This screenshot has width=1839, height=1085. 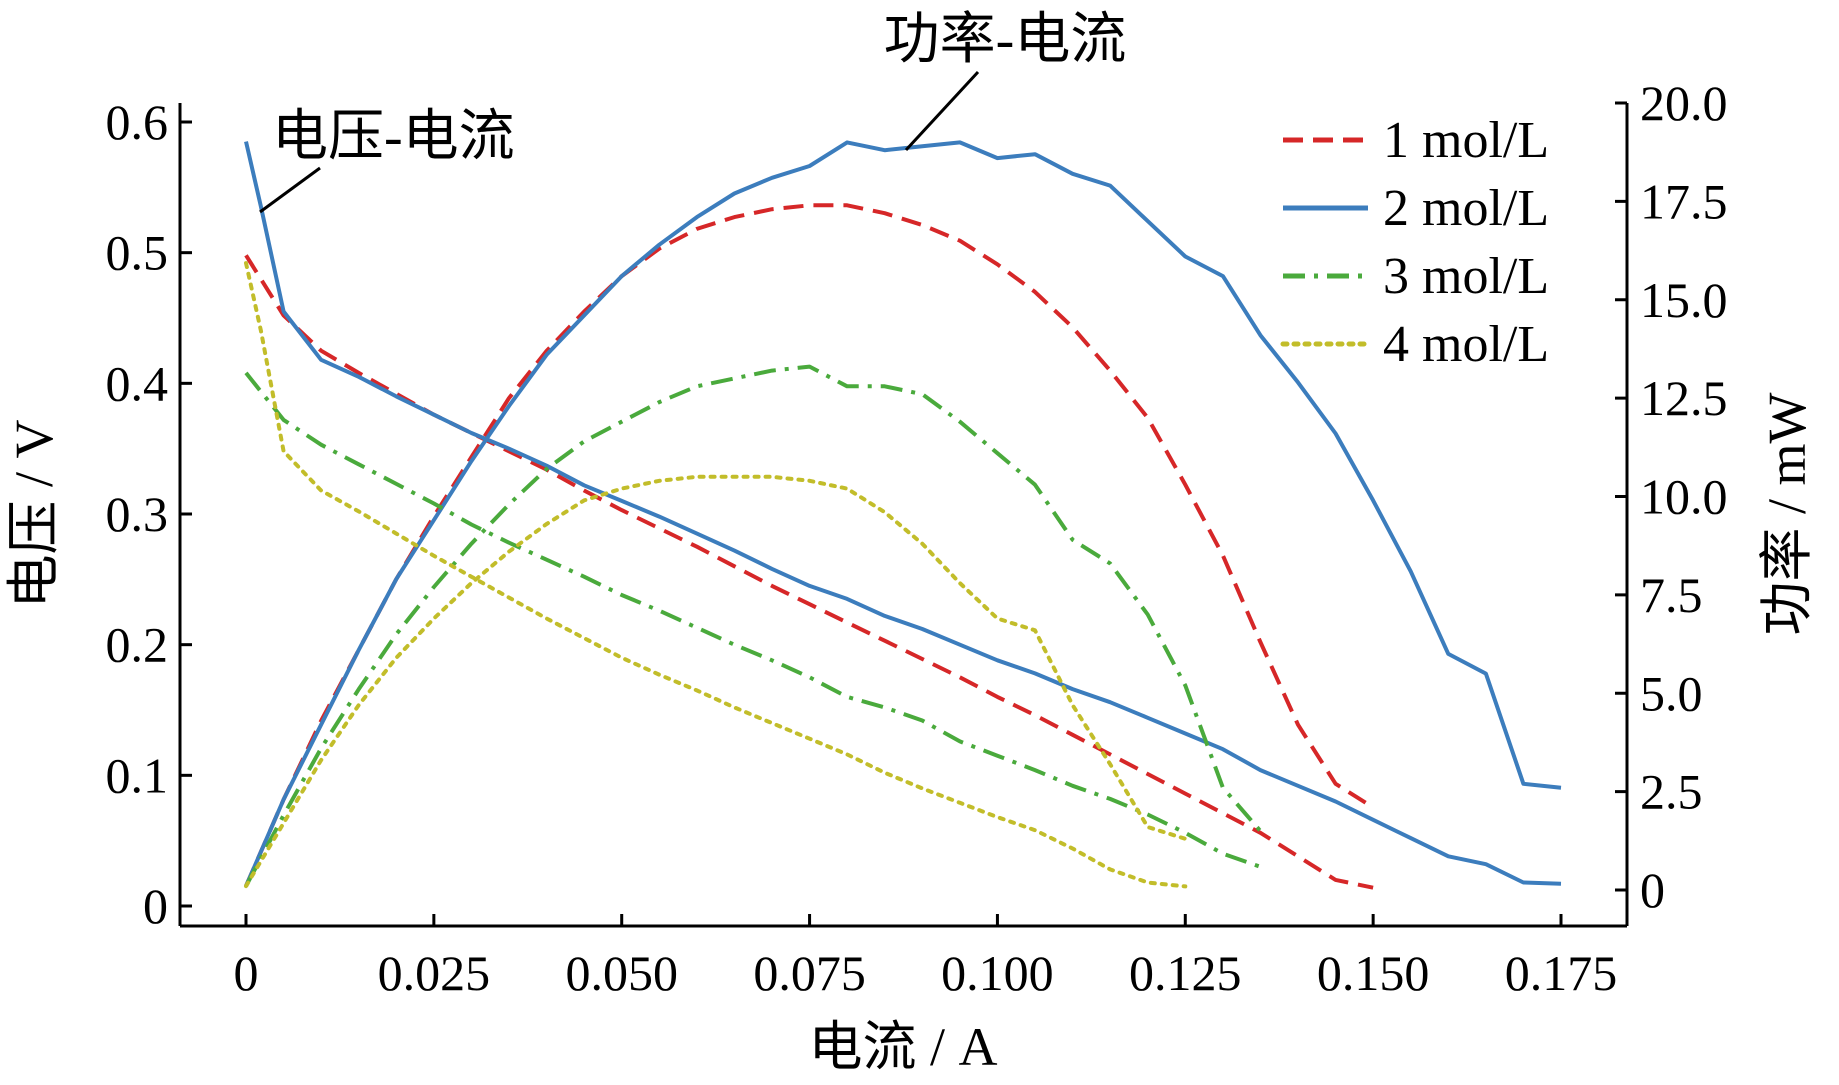 I want to click on y-left-tick-label-4: 0.4, so click(x=137, y=383).